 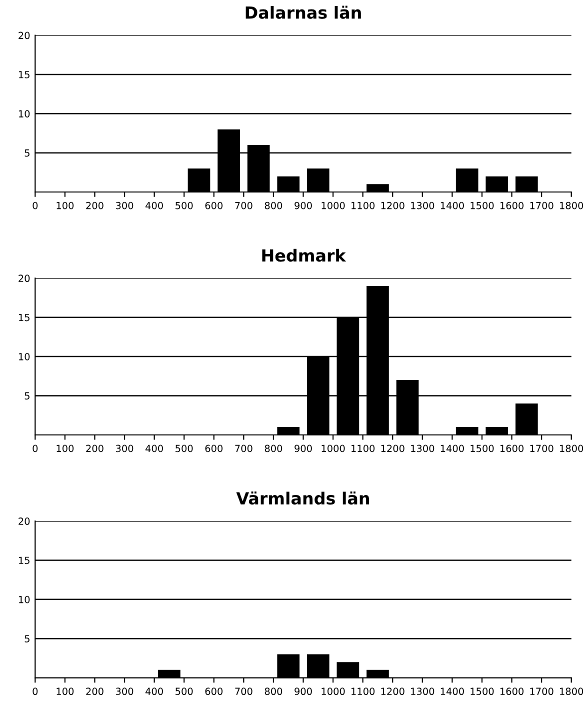 I want to click on chart-title: Dalarnas län, so click(x=303, y=12).